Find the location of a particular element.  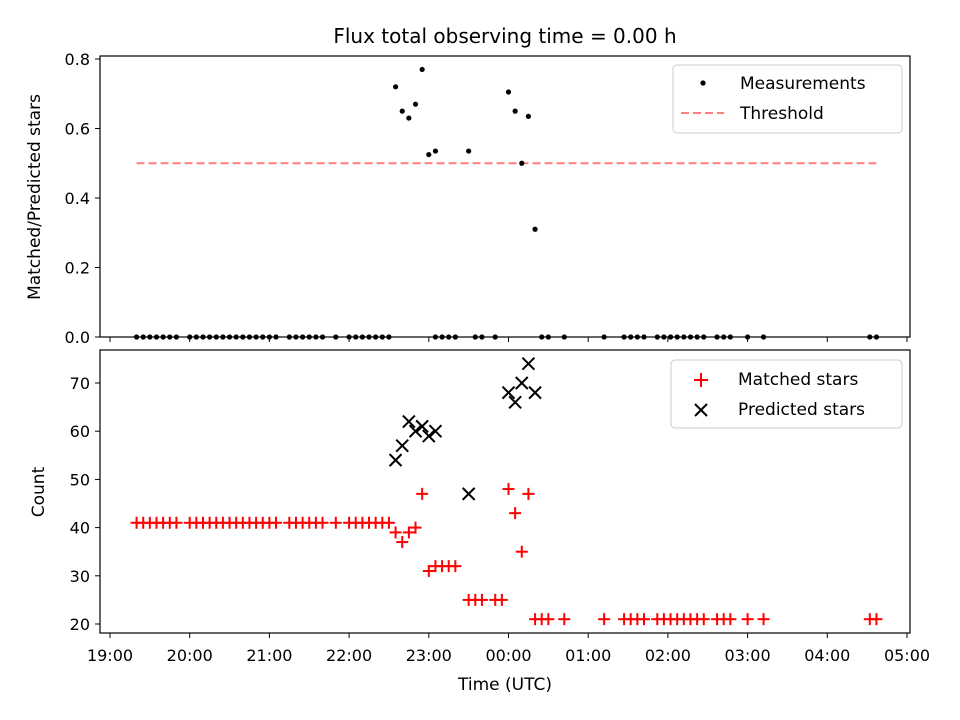

x-tick-label: 22:00 is located at coordinates (349, 655).